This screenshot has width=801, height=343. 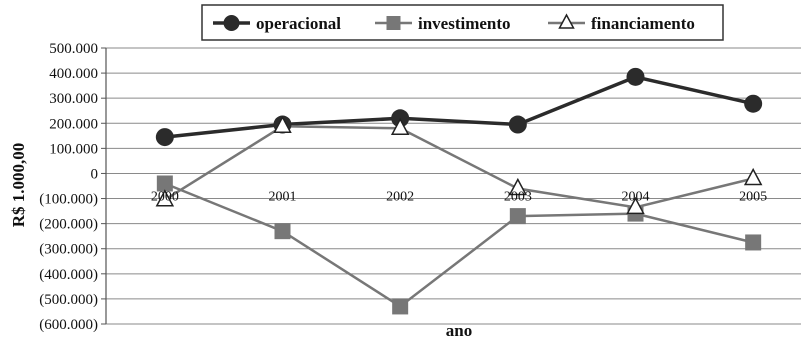 I want to click on x-tick-label: 2002, so click(x=400, y=196).